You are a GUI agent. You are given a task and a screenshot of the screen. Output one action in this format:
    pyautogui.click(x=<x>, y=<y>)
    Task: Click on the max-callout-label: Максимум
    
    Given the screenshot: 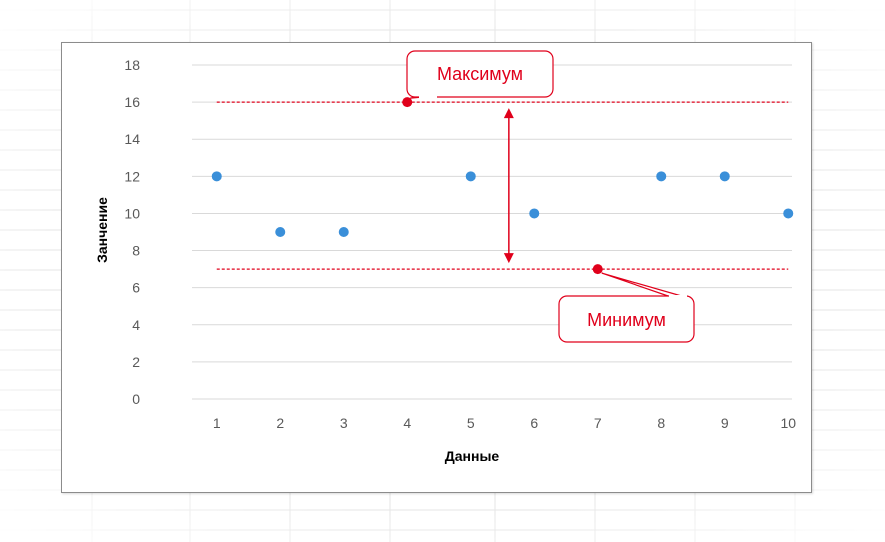 What is the action you would take?
    pyautogui.click(x=480, y=74)
    